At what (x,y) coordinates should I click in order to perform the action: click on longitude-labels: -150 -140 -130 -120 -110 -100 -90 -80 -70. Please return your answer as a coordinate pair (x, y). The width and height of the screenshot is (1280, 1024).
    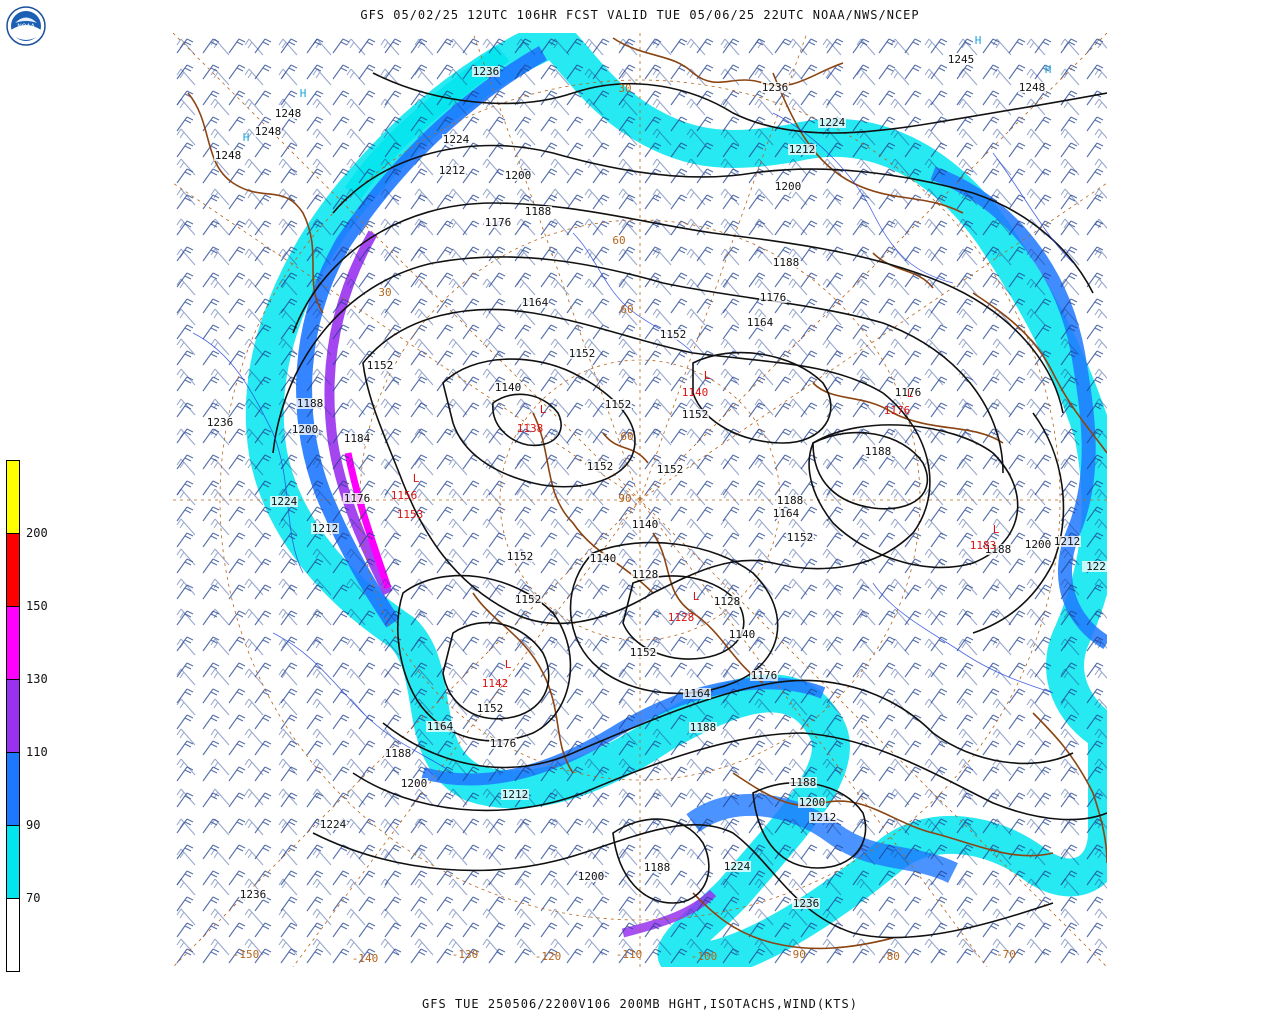
    Looking at the image, I should click on (624, 956).